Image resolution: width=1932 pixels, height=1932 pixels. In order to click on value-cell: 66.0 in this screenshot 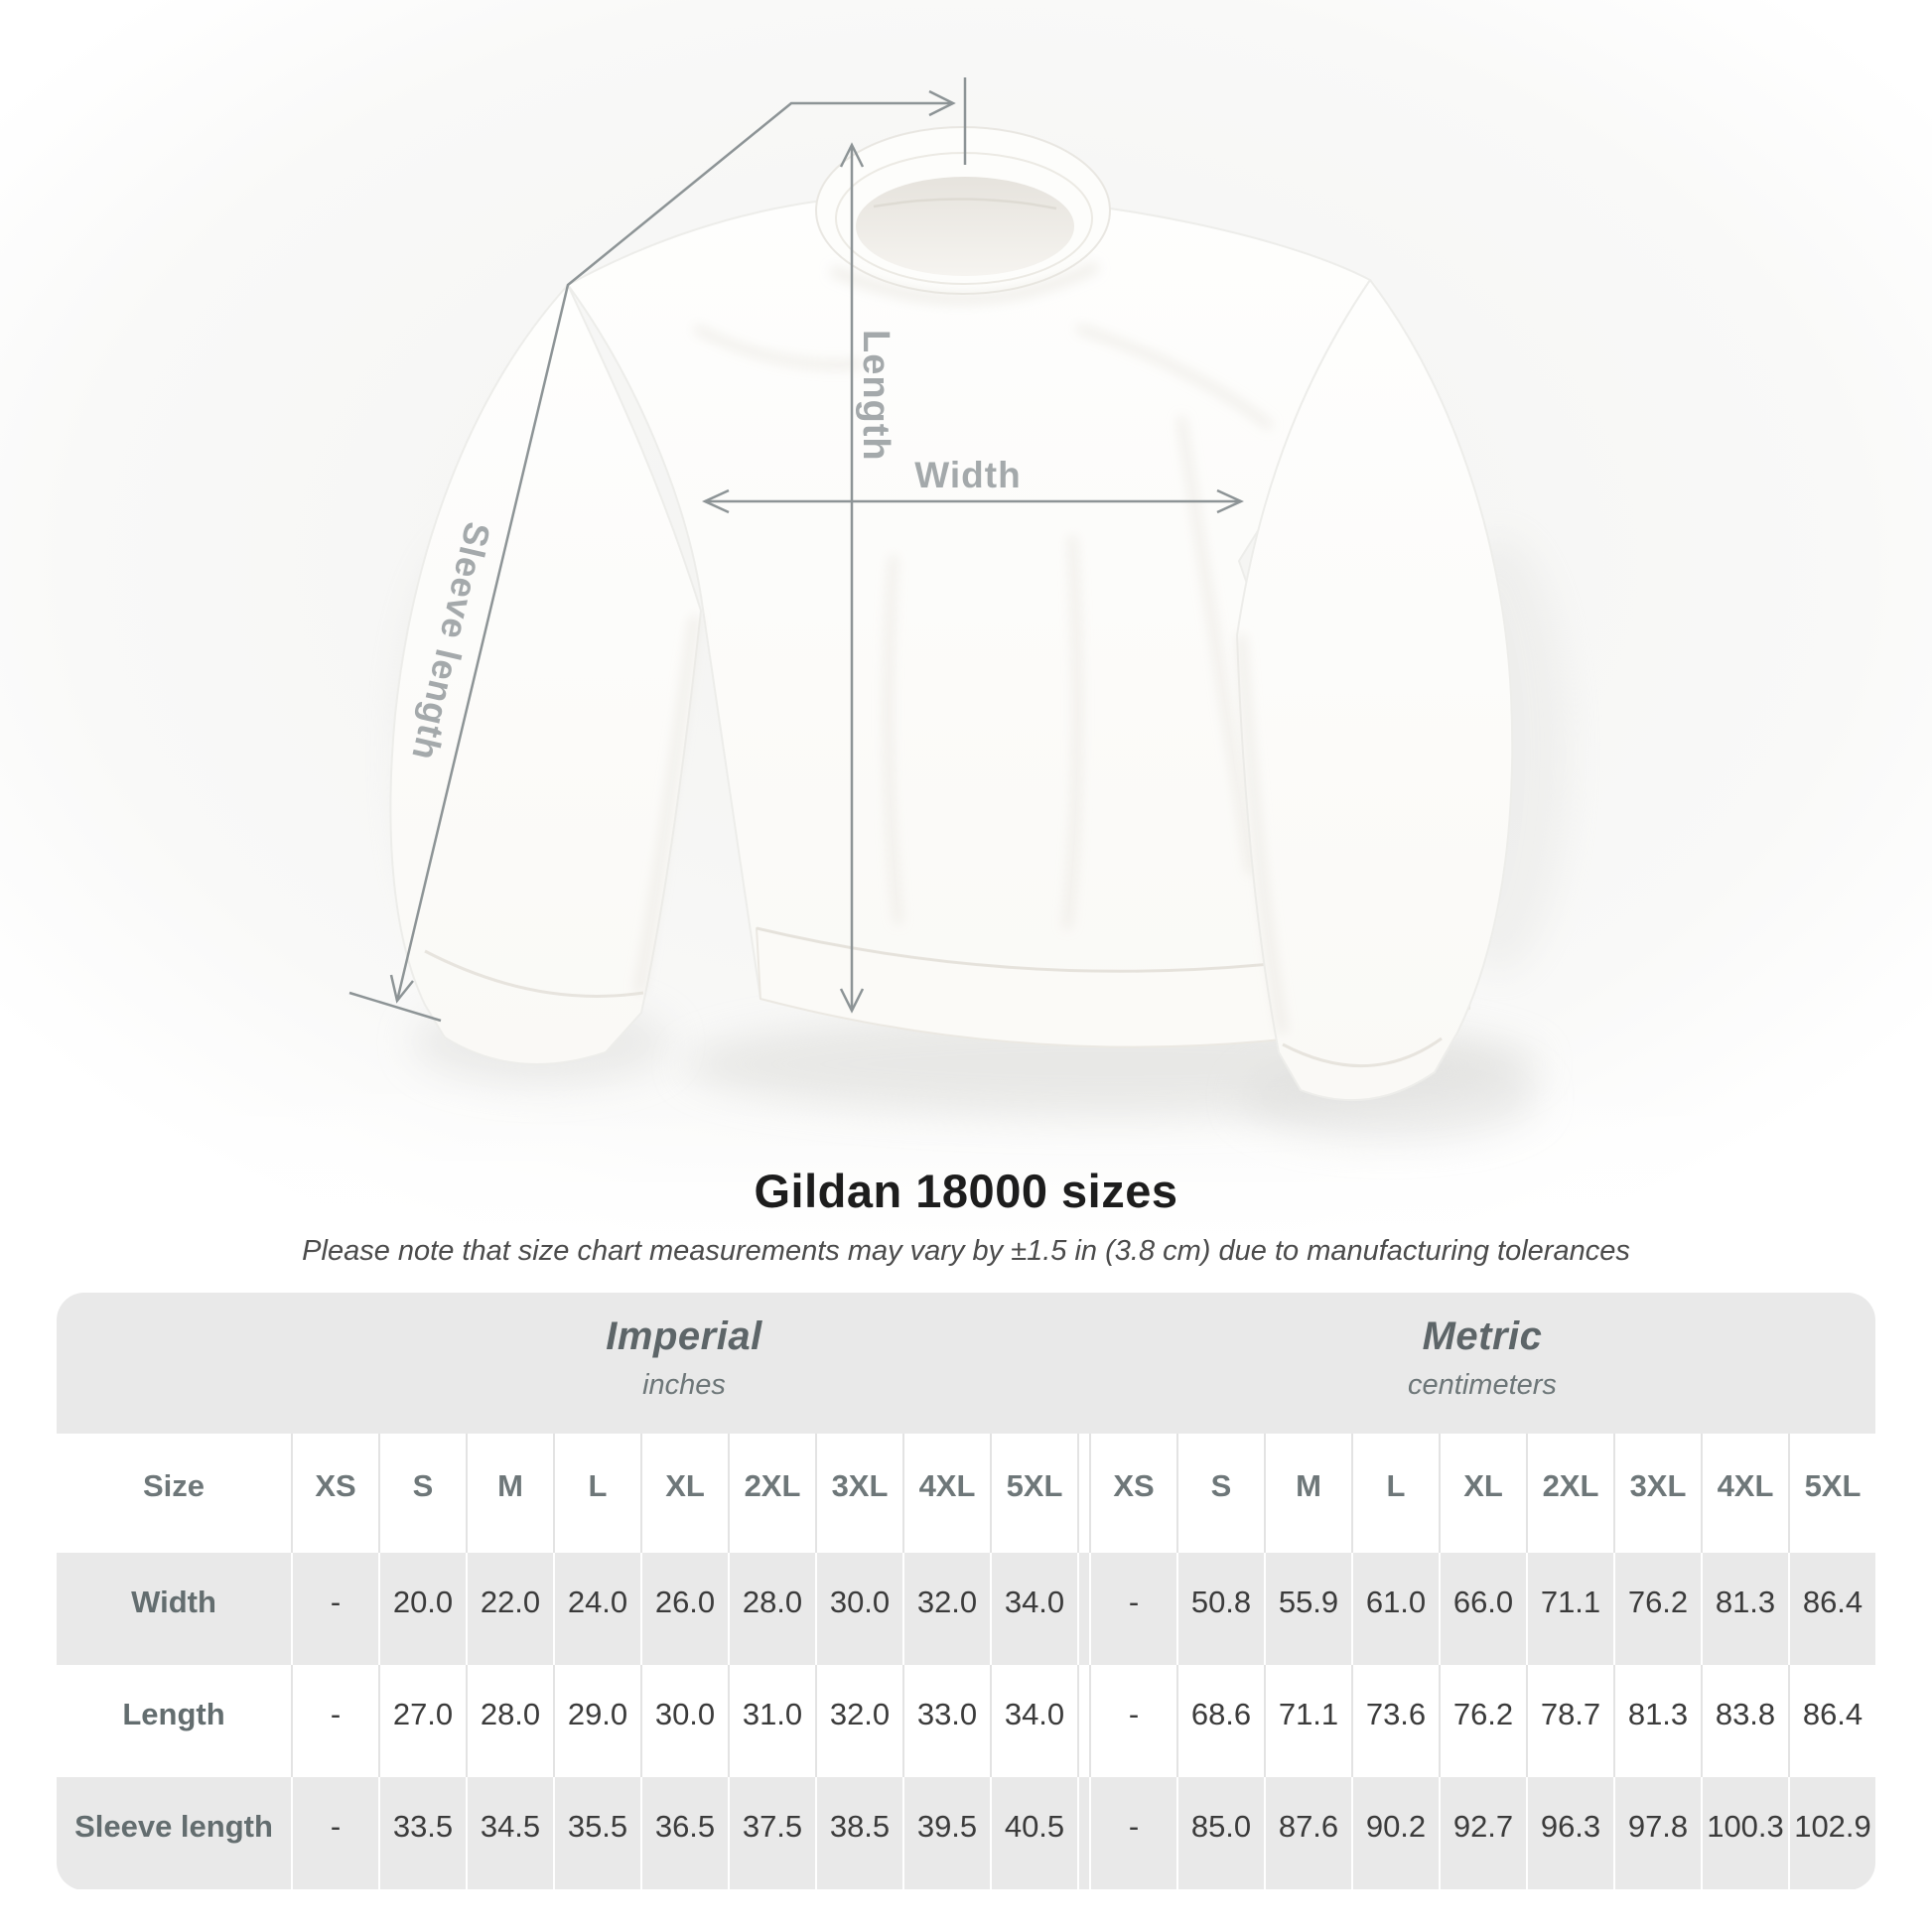, I will do `click(1483, 1609)`.